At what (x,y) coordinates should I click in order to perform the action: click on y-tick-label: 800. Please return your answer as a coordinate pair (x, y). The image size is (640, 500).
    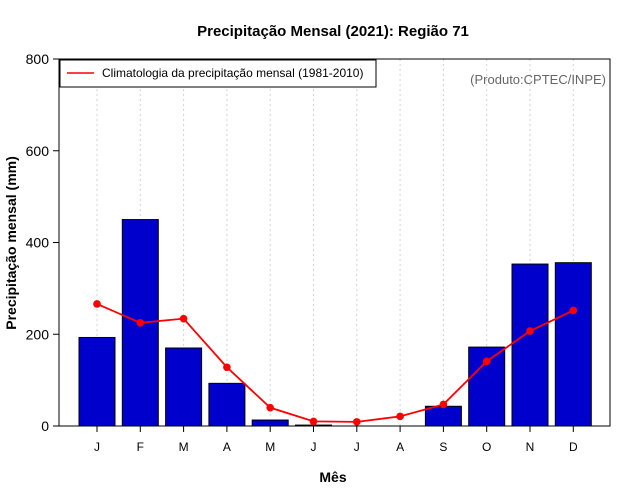
    Looking at the image, I should click on (38, 59).